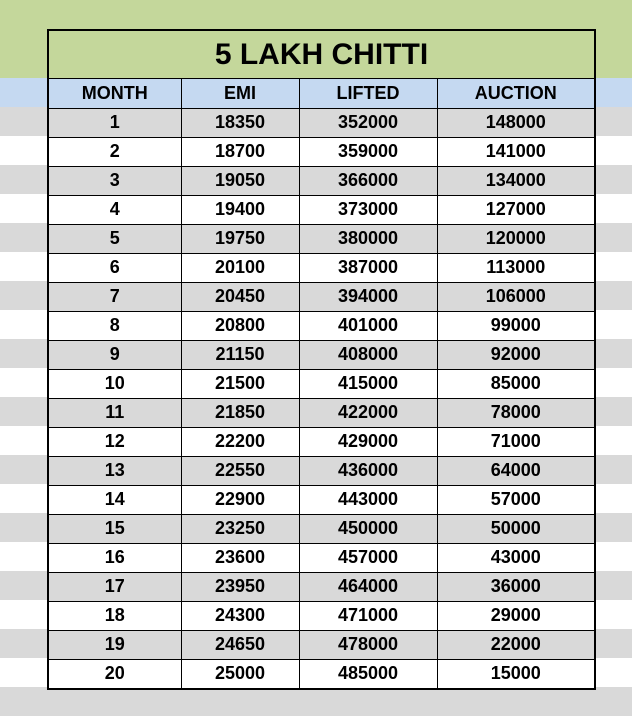  Describe the element at coordinates (515, 325) in the screenshot. I see `cell-auction: 99000` at that location.